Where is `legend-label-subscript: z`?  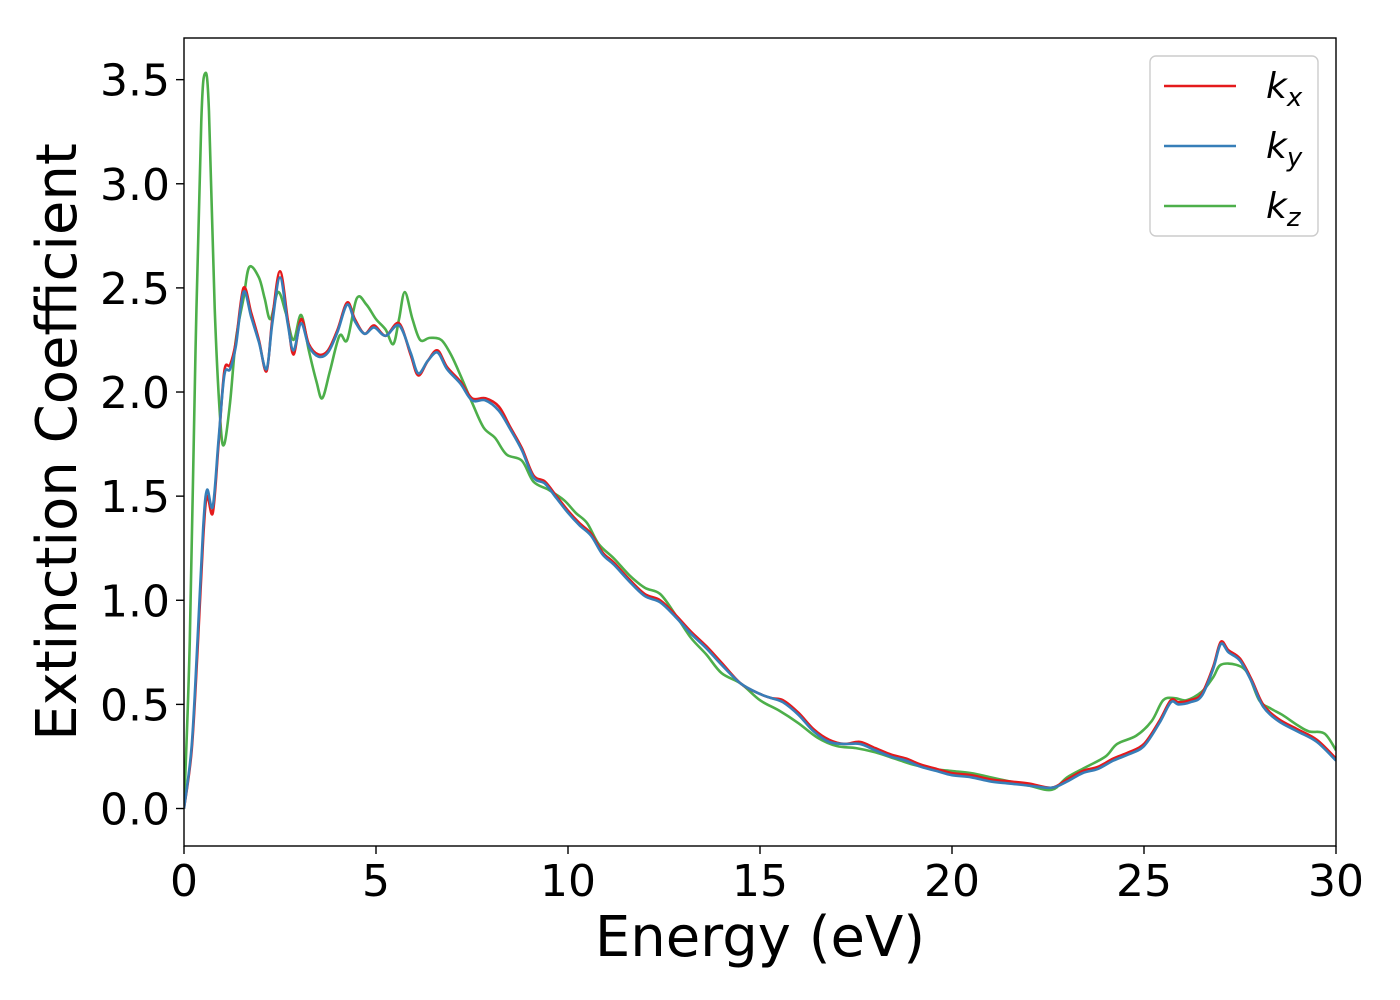
legend-label-subscript: z is located at coordinates (1294, 218).